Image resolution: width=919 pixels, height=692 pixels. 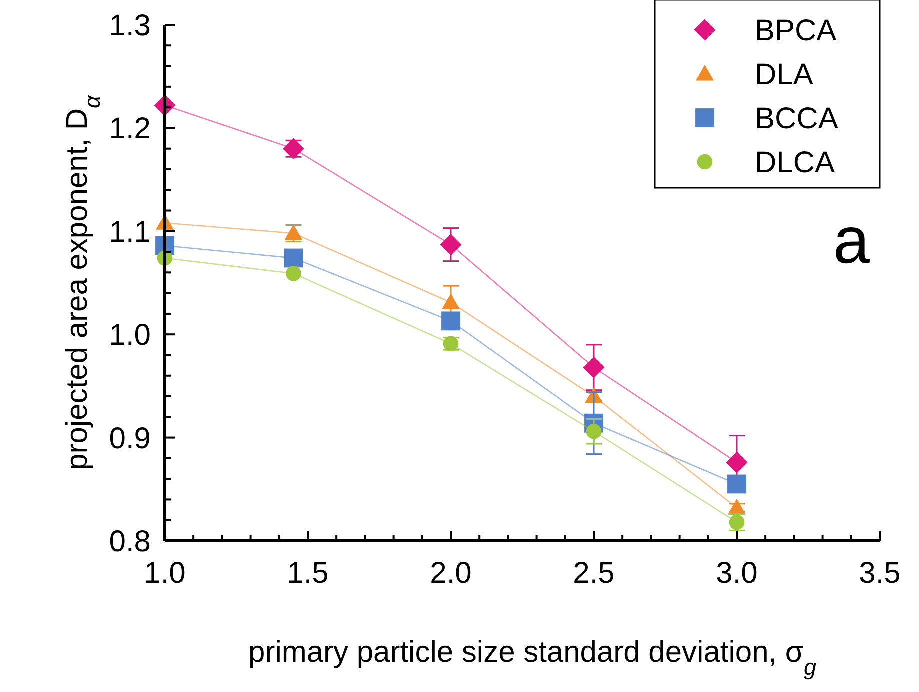 What do you see at coordinates (532, 658) in the screenshot?
I see `x-axis-title: primary particle size standard deviation, σ$_{g}$` at bounding box center [532, 658].